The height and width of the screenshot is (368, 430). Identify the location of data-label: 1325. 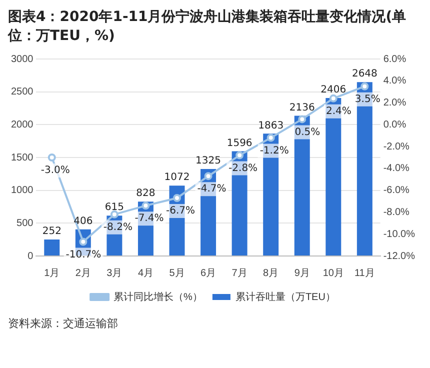
(209, 161).